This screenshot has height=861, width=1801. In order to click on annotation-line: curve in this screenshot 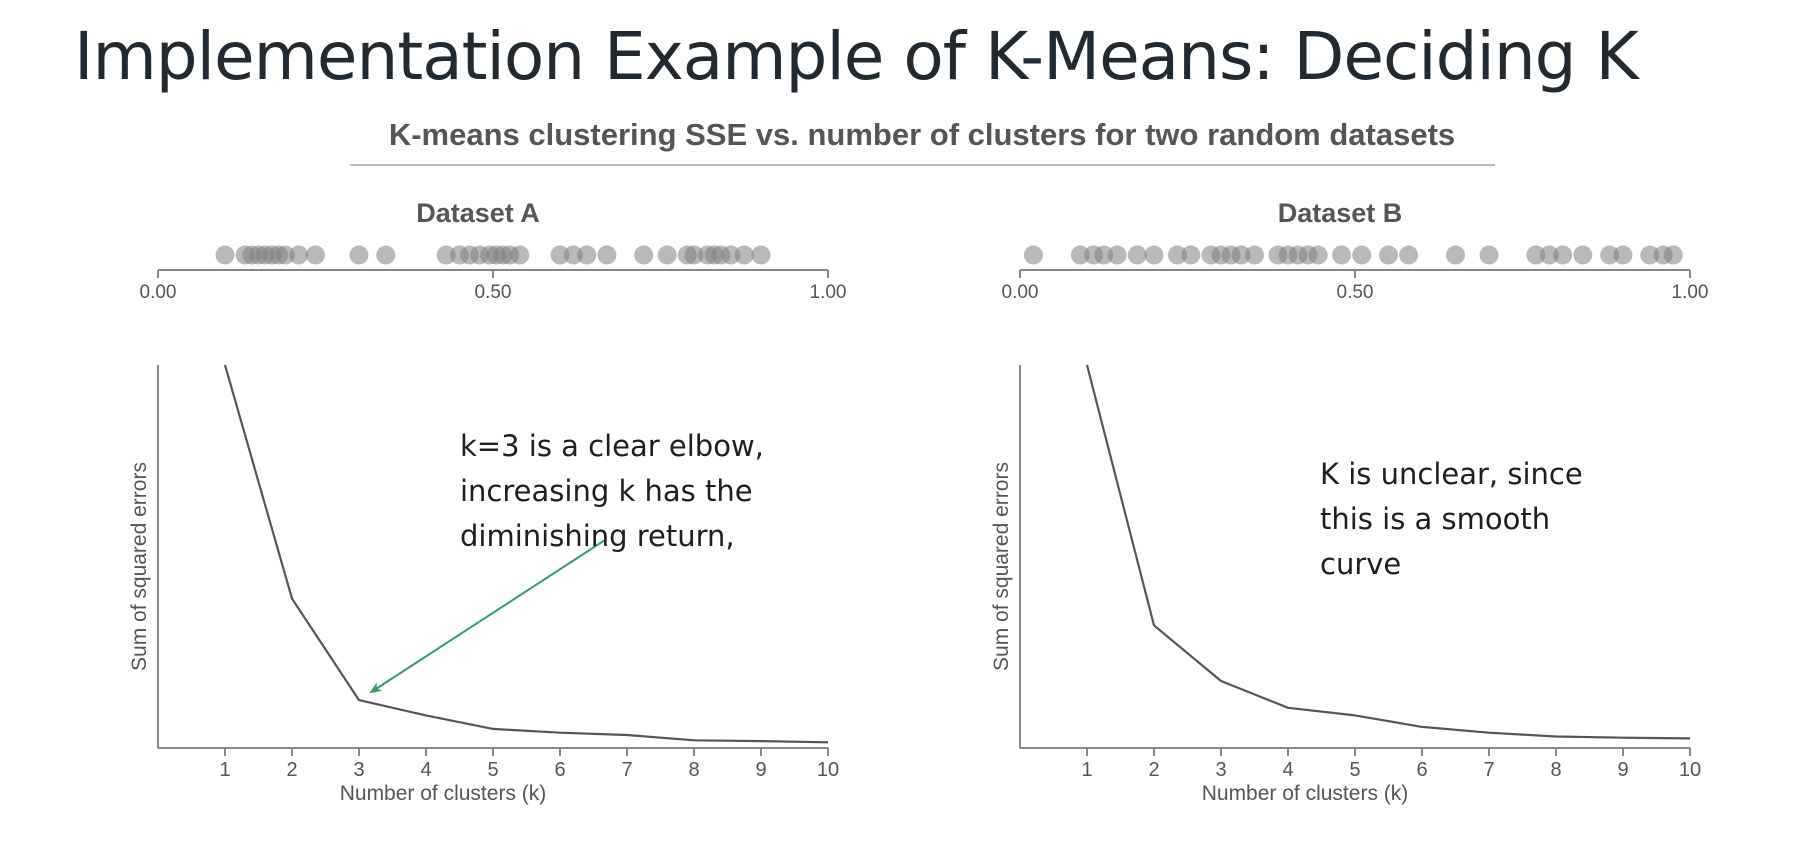, I will do `click(1361, 564)`.